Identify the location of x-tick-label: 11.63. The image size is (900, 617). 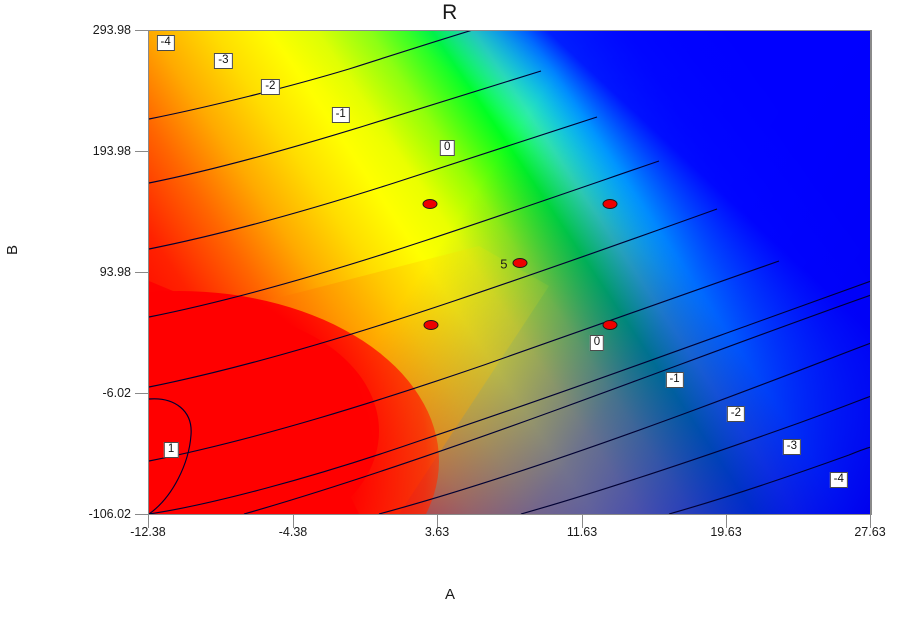
(582, 532).